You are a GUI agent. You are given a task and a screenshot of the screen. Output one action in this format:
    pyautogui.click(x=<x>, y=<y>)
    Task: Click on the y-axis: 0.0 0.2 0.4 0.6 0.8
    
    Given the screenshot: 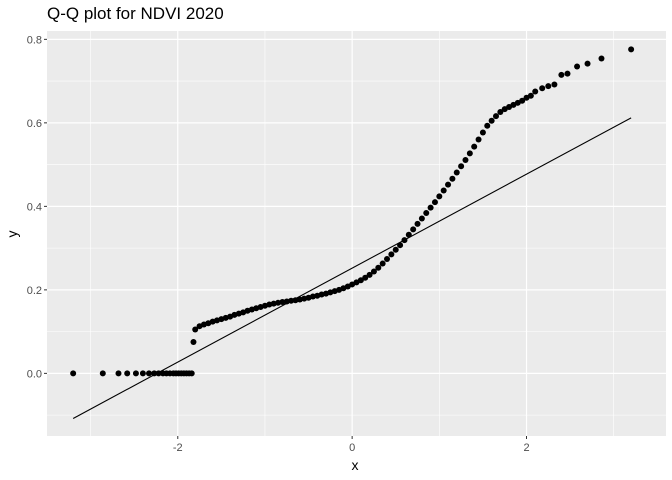 What is the action you would take?
    pyautogui.click(x=37, y=207)
    